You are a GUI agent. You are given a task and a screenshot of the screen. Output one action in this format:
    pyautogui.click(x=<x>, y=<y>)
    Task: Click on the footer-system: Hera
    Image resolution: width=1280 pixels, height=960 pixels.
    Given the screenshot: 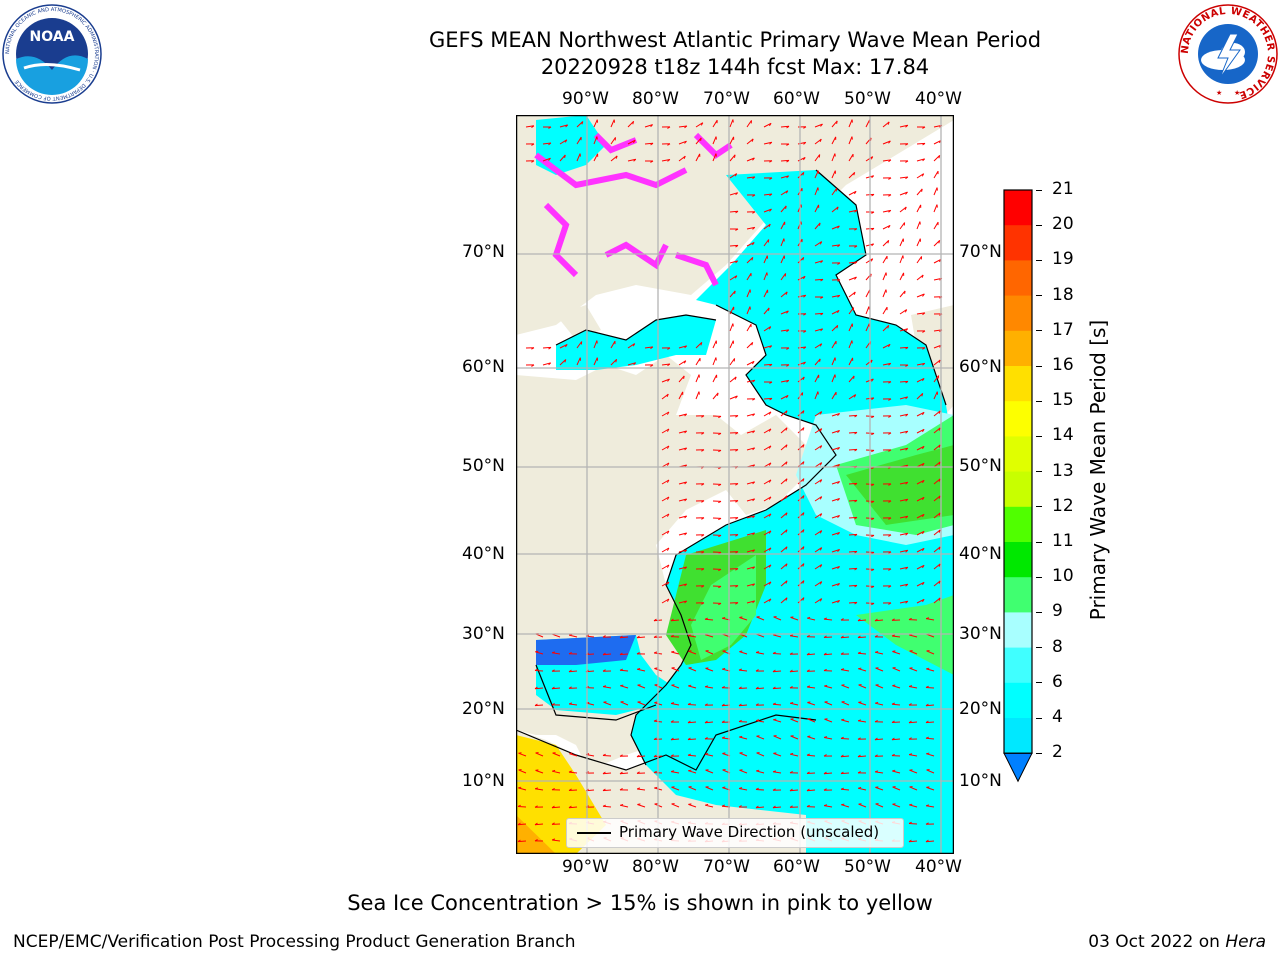 What is the action you would take?
    pyautogui.click(x=1245, y=942)
    